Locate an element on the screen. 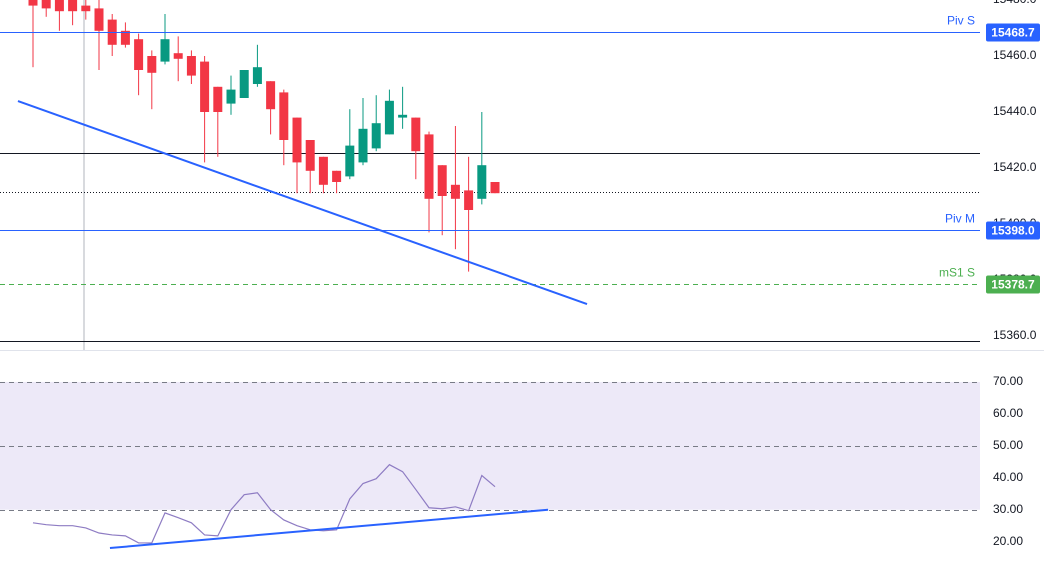 This screenshot has height=564, width=1044. y-tick-label: 15480.0 is located at coordinates (1015, 3).